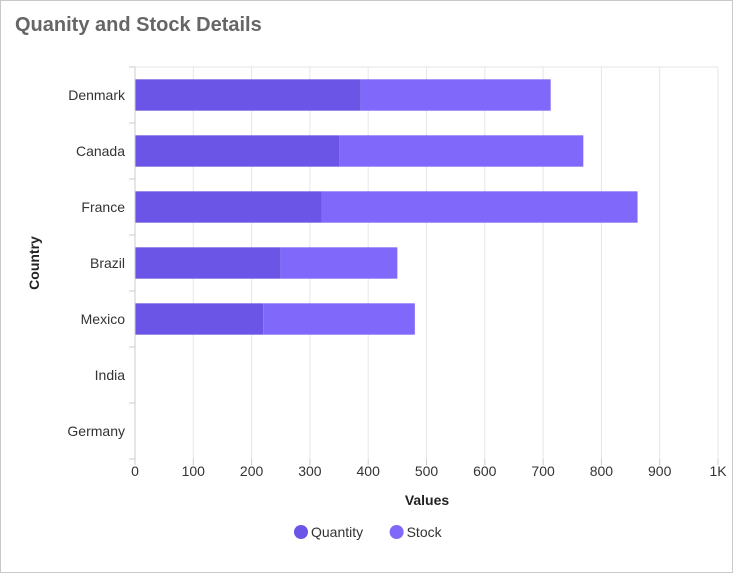 This screenshot has width=733, height=573. What do you see at coordinates (135, 471) in the screenshot?
I see `x-tick-label: 0` at bounding box center [135, 471].